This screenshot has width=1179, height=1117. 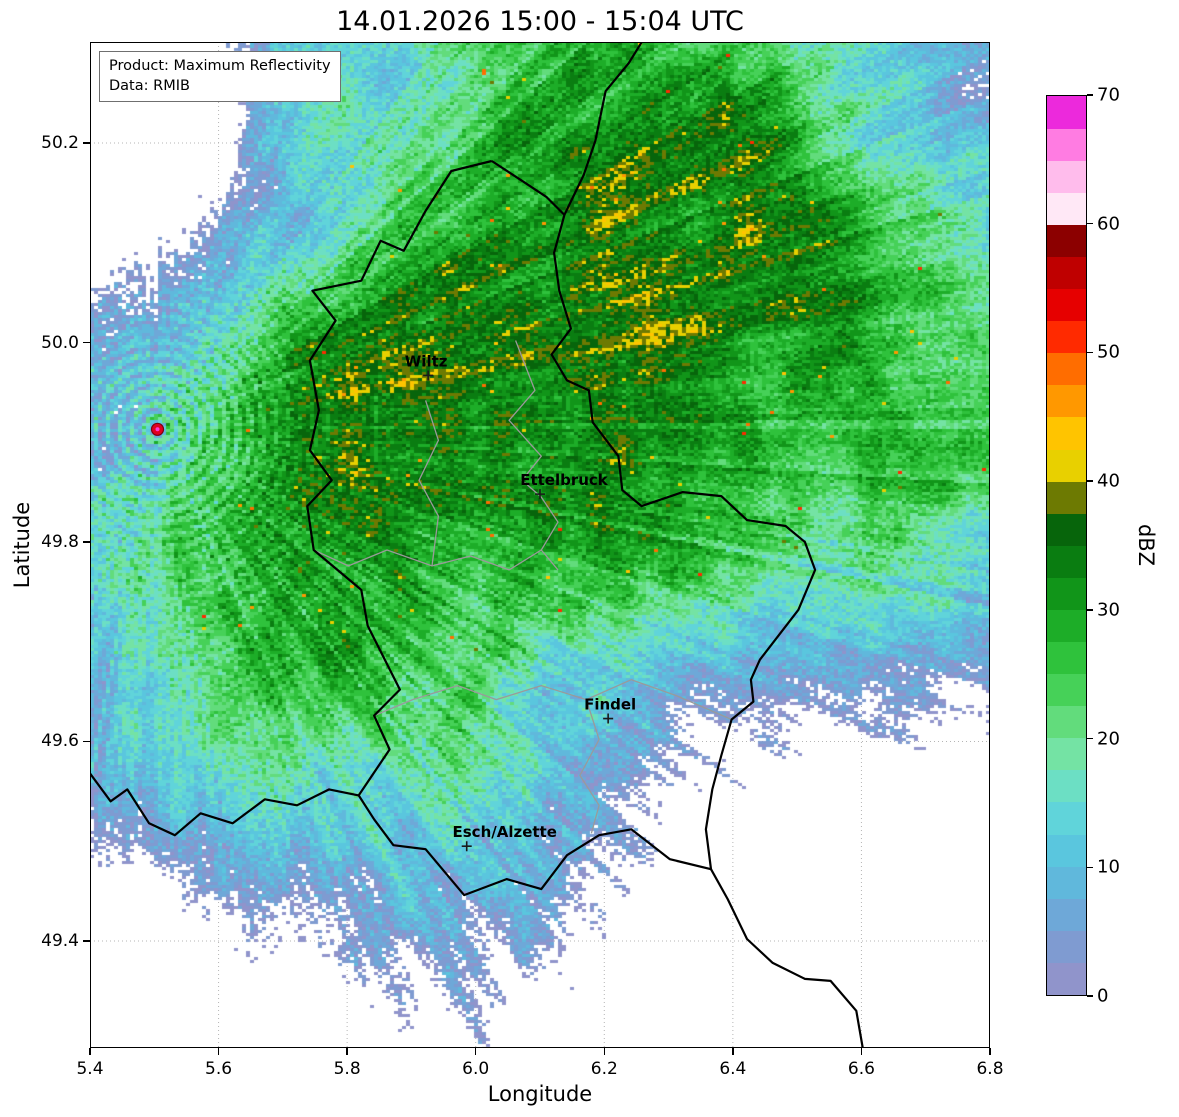 What do you see at coordinates (22, 545) in the screenshot?
I see `y-axis-label: Latitude` at bounding box center [22, 545].